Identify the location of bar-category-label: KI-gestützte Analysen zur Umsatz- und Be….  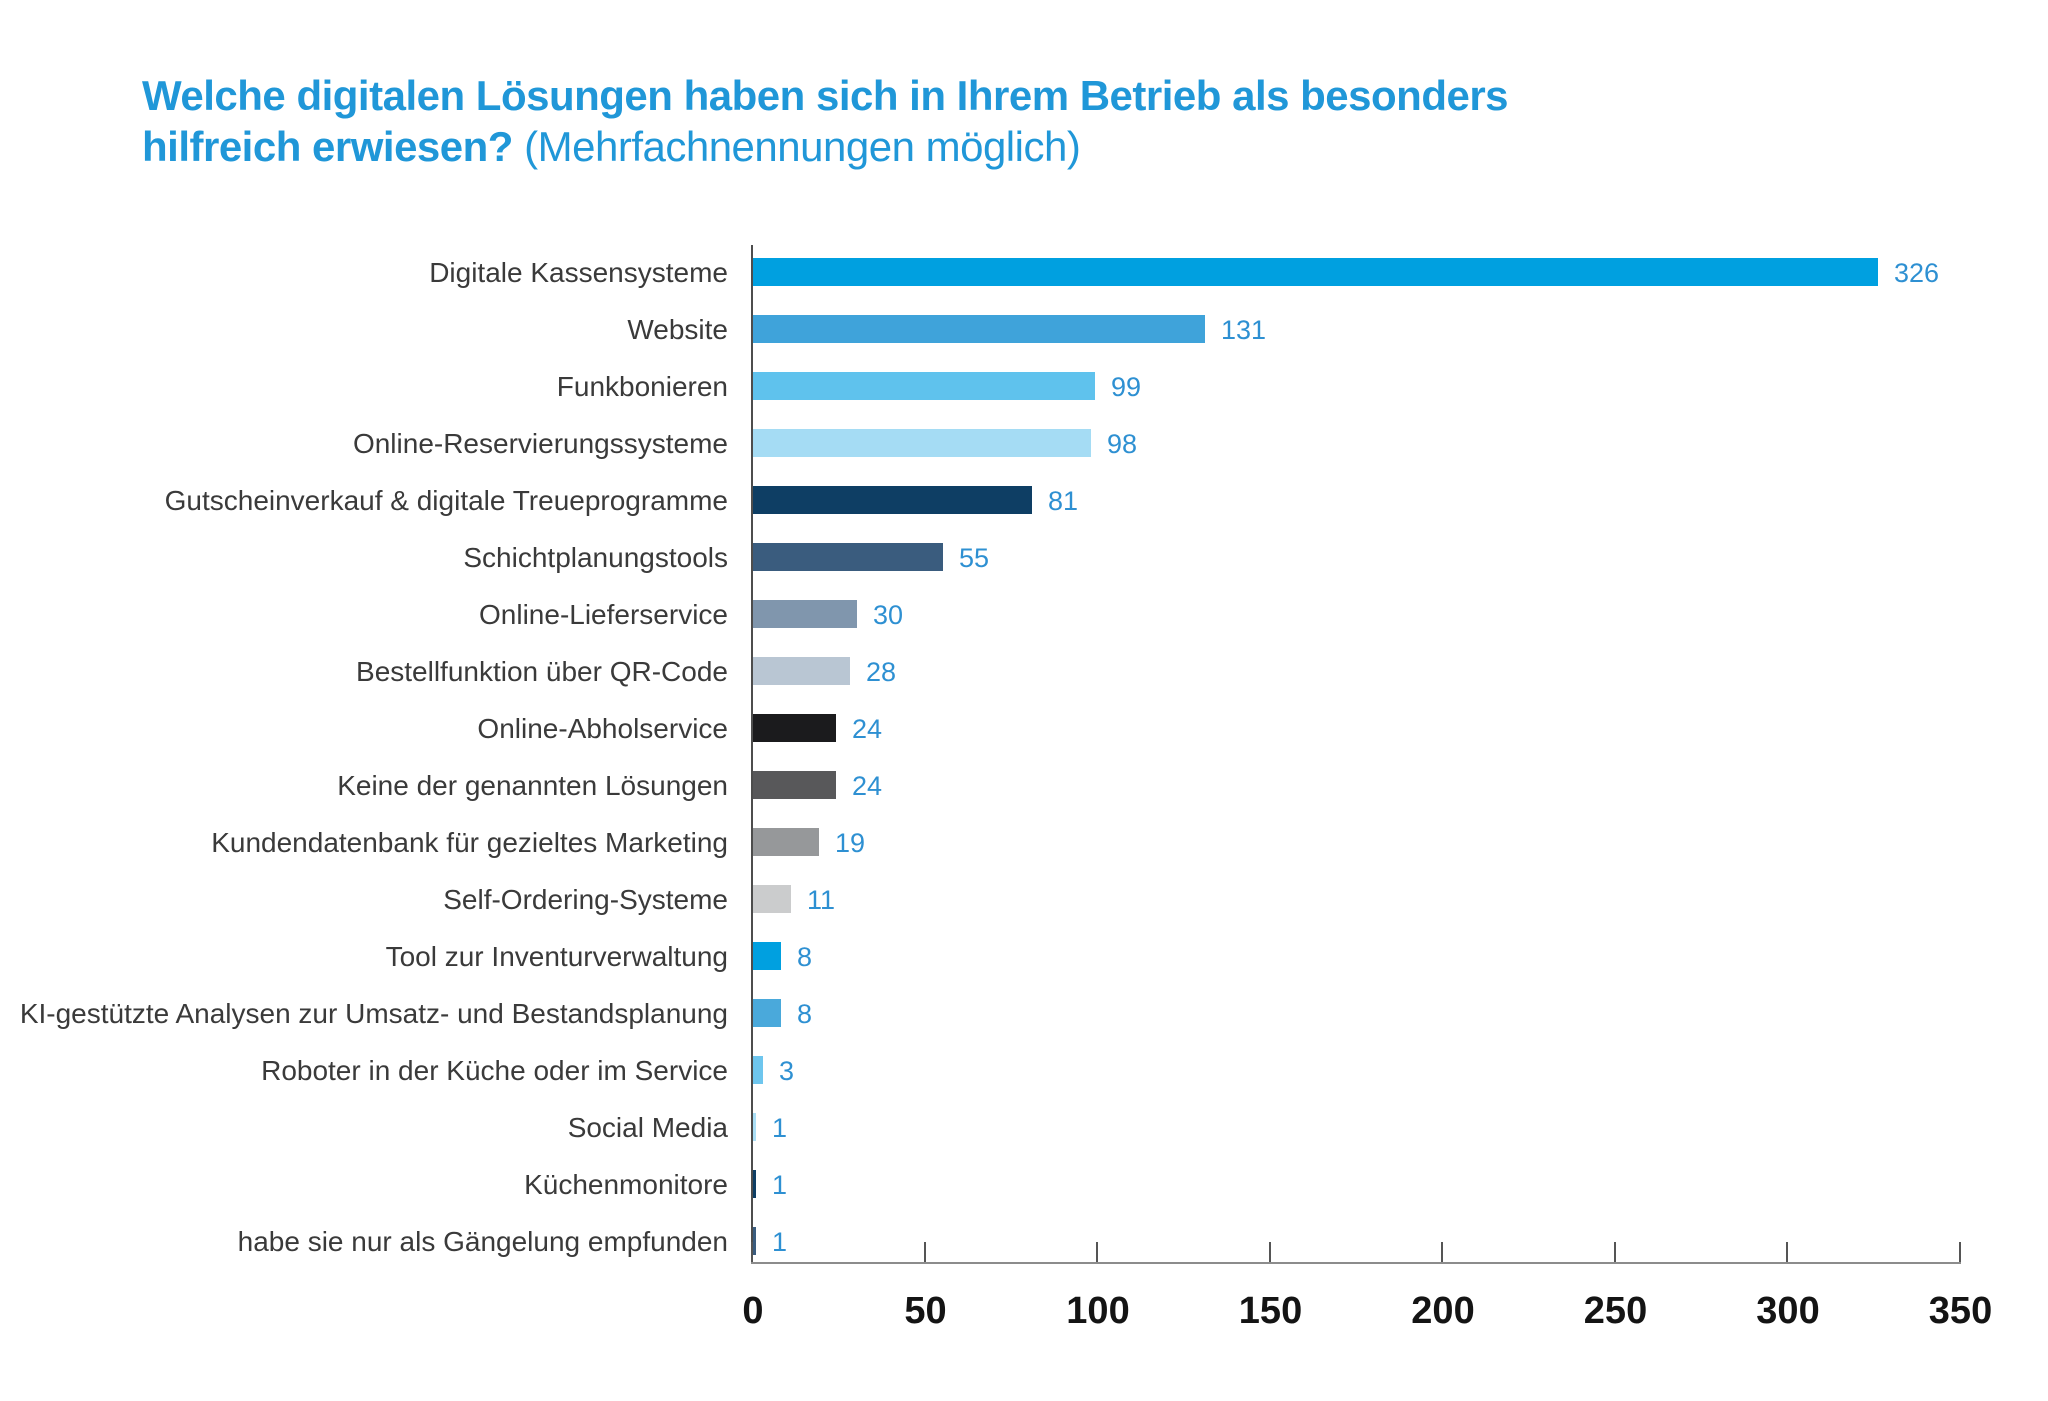
(373, 1013).